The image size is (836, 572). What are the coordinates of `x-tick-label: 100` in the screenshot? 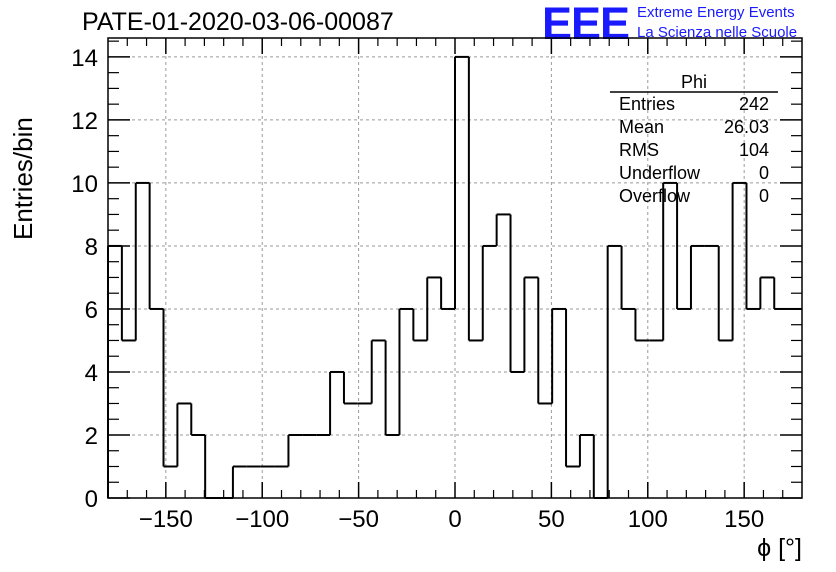 It's located at (648, 519).